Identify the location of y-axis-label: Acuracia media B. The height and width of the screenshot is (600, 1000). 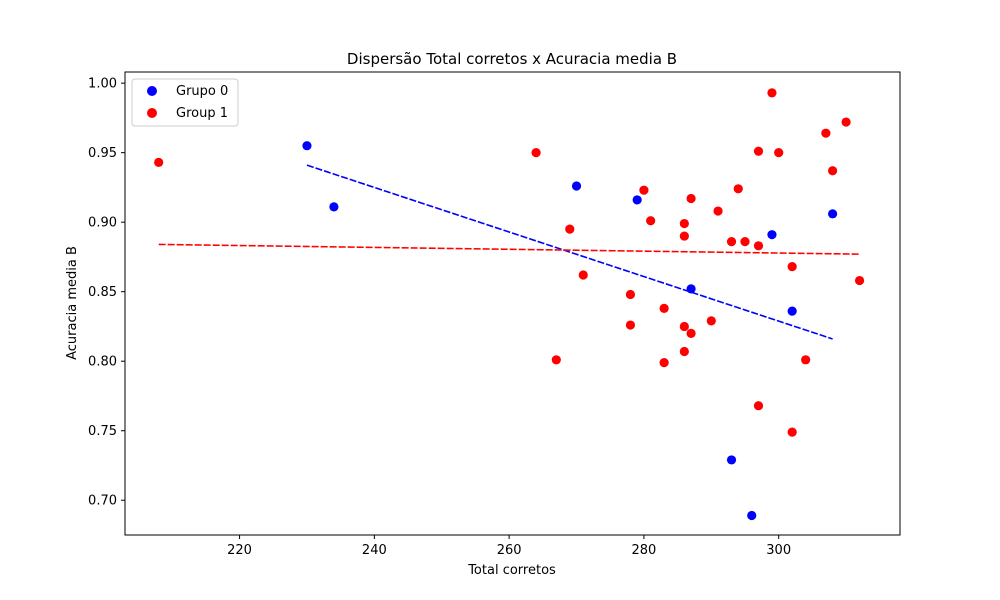
(72, 303).